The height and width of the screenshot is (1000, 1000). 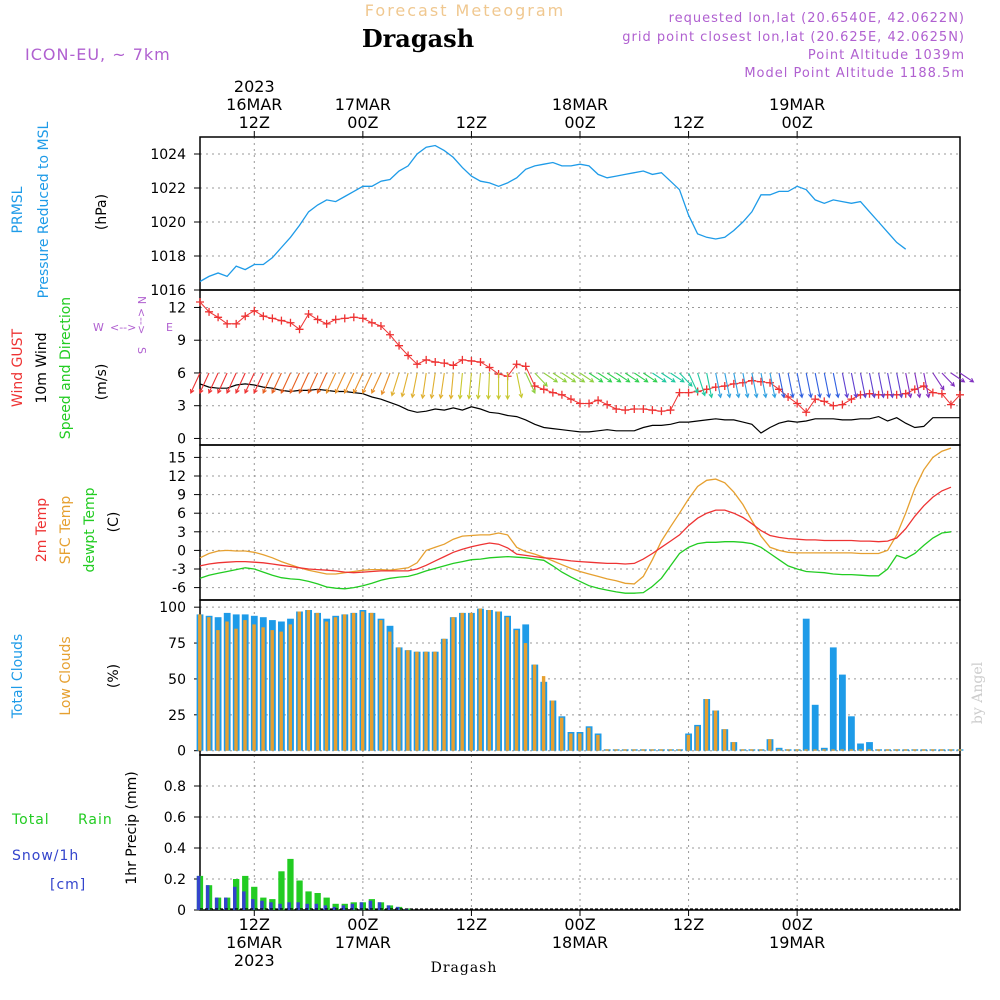 What do you see at coordinates (42, 367) in the screenshot?
I see `wind10-label: 10m Wind` at bounding box center [42, 367].